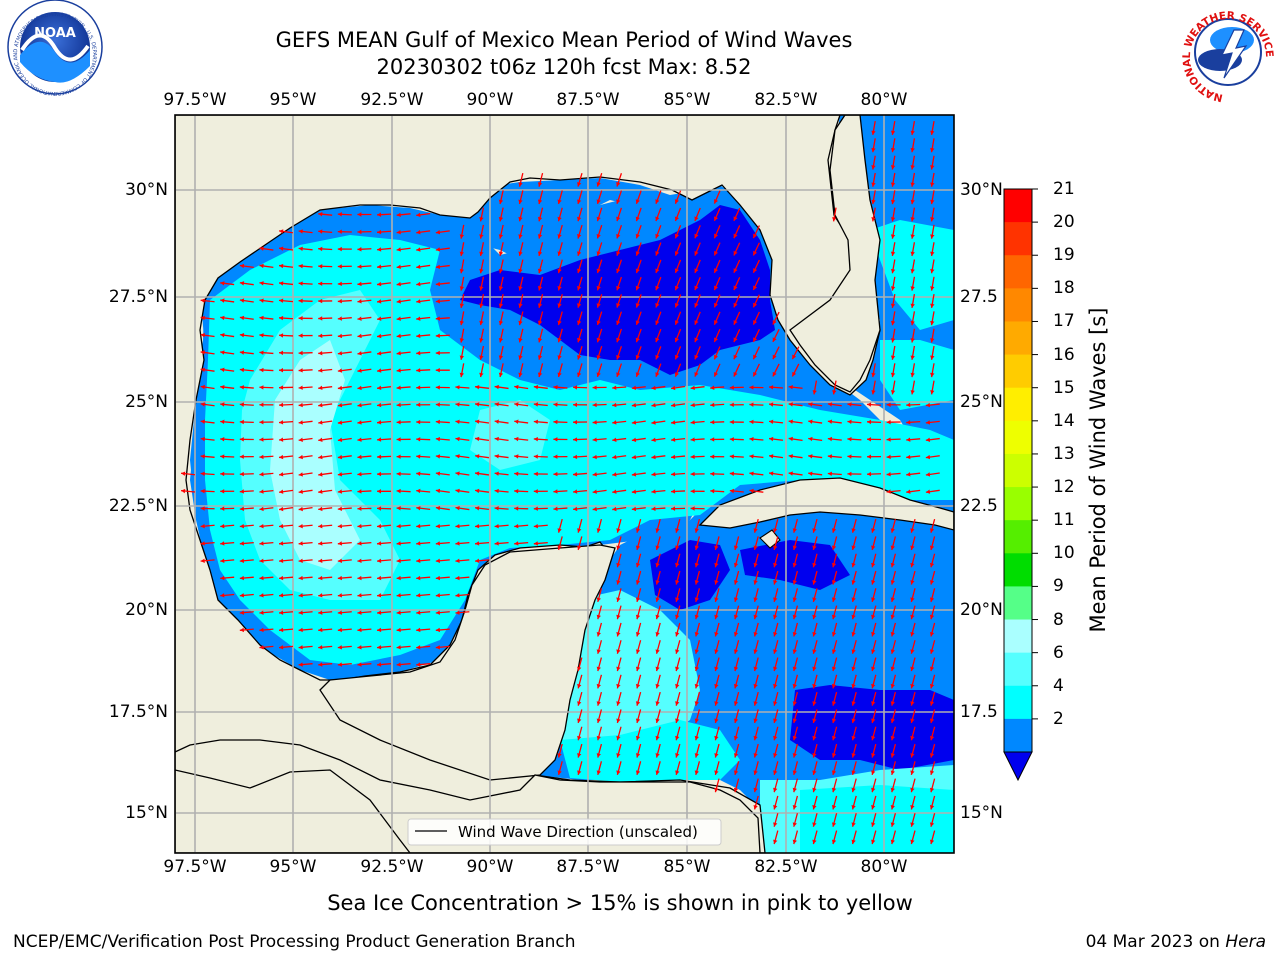 This screenshot has height=960, width=1280. What do you see at coordinates (981, 402) in the screenshot?
I see `lat-tick-right: 25°N` at bounding box center [981, 402].